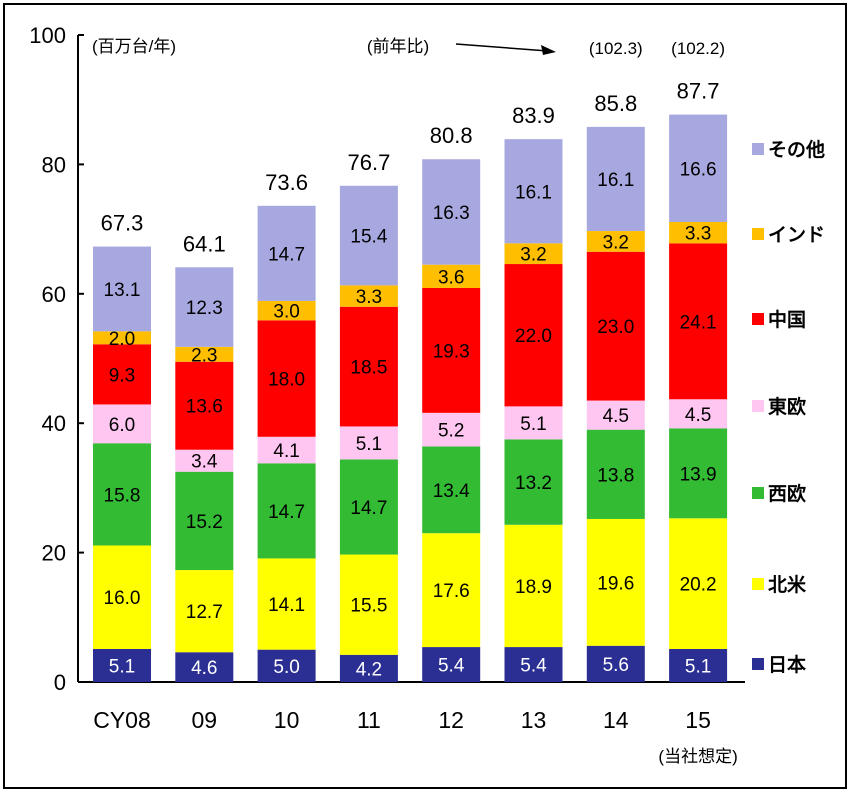 The width and height of the screenshot is (852, 793). I want to click on segment-value-label: 19.6, so click(615, 583).